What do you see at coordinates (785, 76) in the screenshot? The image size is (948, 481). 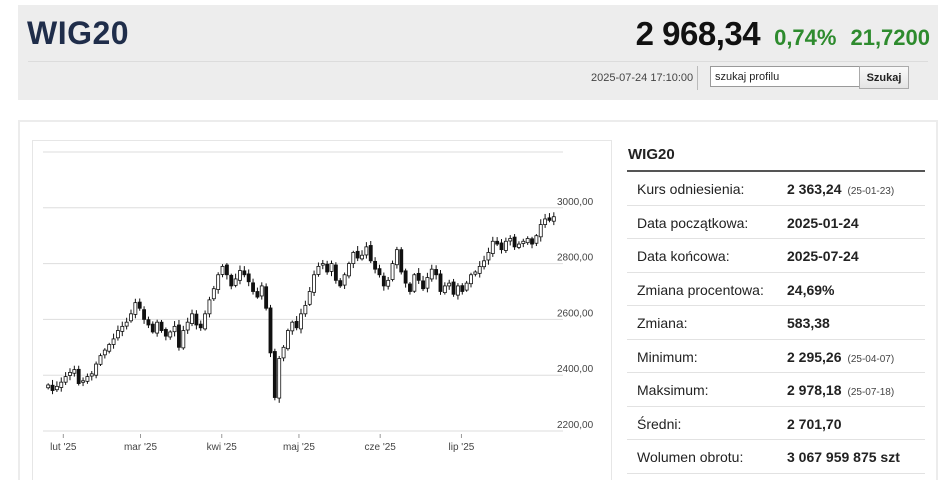 I see `profile-search-input` at bounding box center [785, 76].